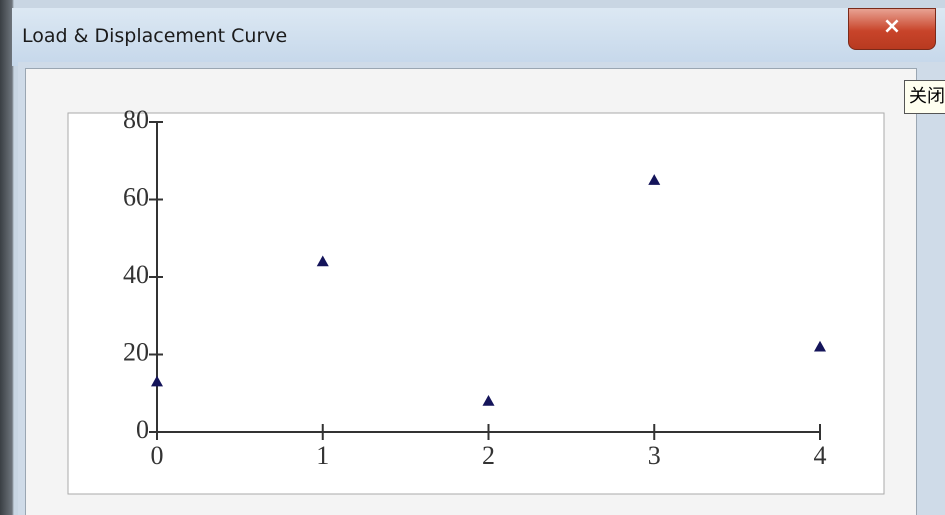  What do you see at coordinates (654, 455) in the screenshot?
I see `x-tick-label: 3` at bounding box center [654, 455].